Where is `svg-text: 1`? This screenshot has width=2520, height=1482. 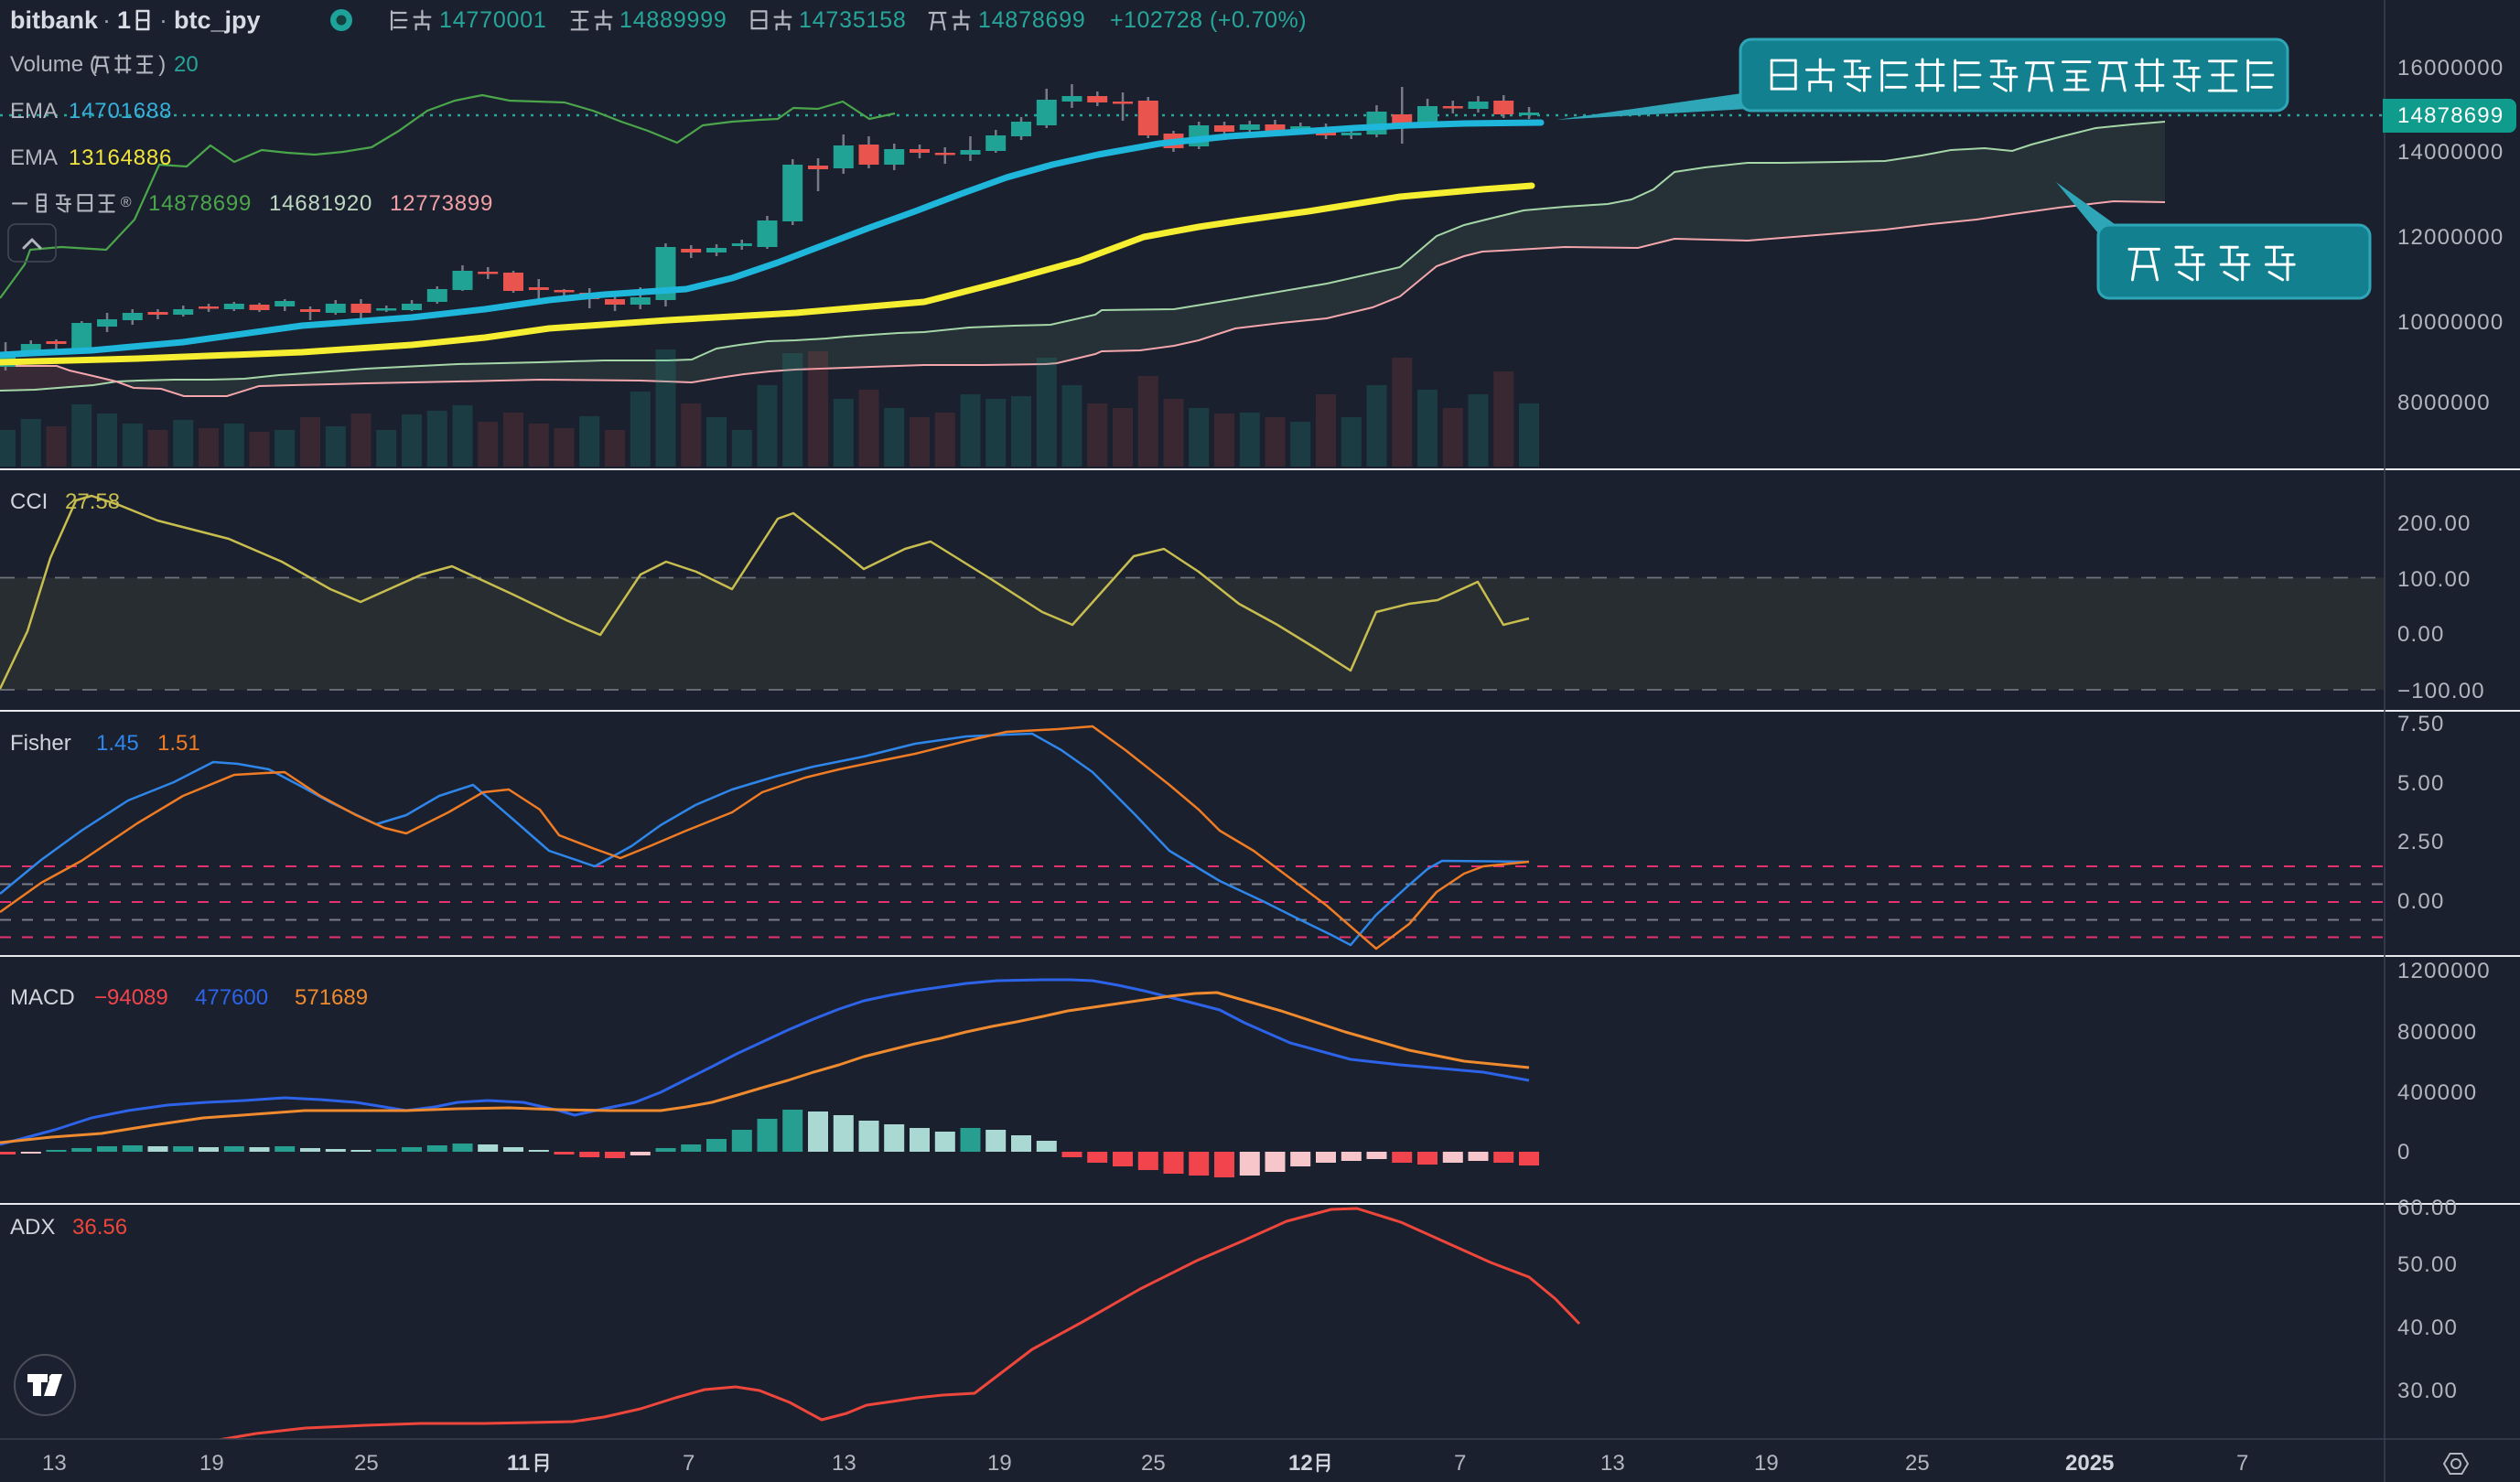 svg-text: 1 is located at coordinates (124, 20).